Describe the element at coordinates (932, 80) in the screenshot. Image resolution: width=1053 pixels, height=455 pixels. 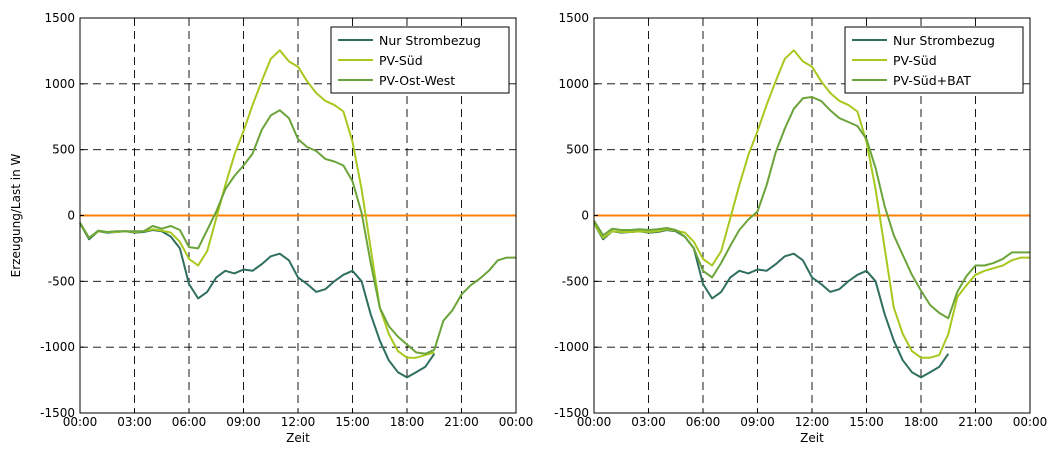
I see `legend-label: PV-Süd+BAT` at that location.